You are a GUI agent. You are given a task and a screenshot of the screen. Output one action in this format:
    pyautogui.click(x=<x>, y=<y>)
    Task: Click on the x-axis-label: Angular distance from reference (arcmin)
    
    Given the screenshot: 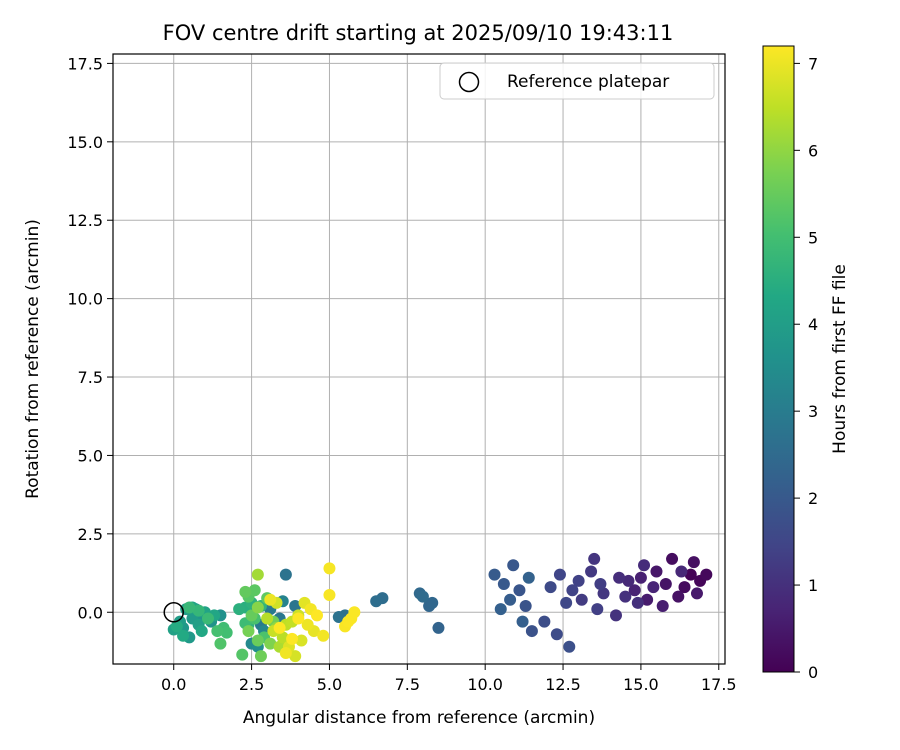 What is the action you would take?
    pyautogui.click(x=419, y=718)
    